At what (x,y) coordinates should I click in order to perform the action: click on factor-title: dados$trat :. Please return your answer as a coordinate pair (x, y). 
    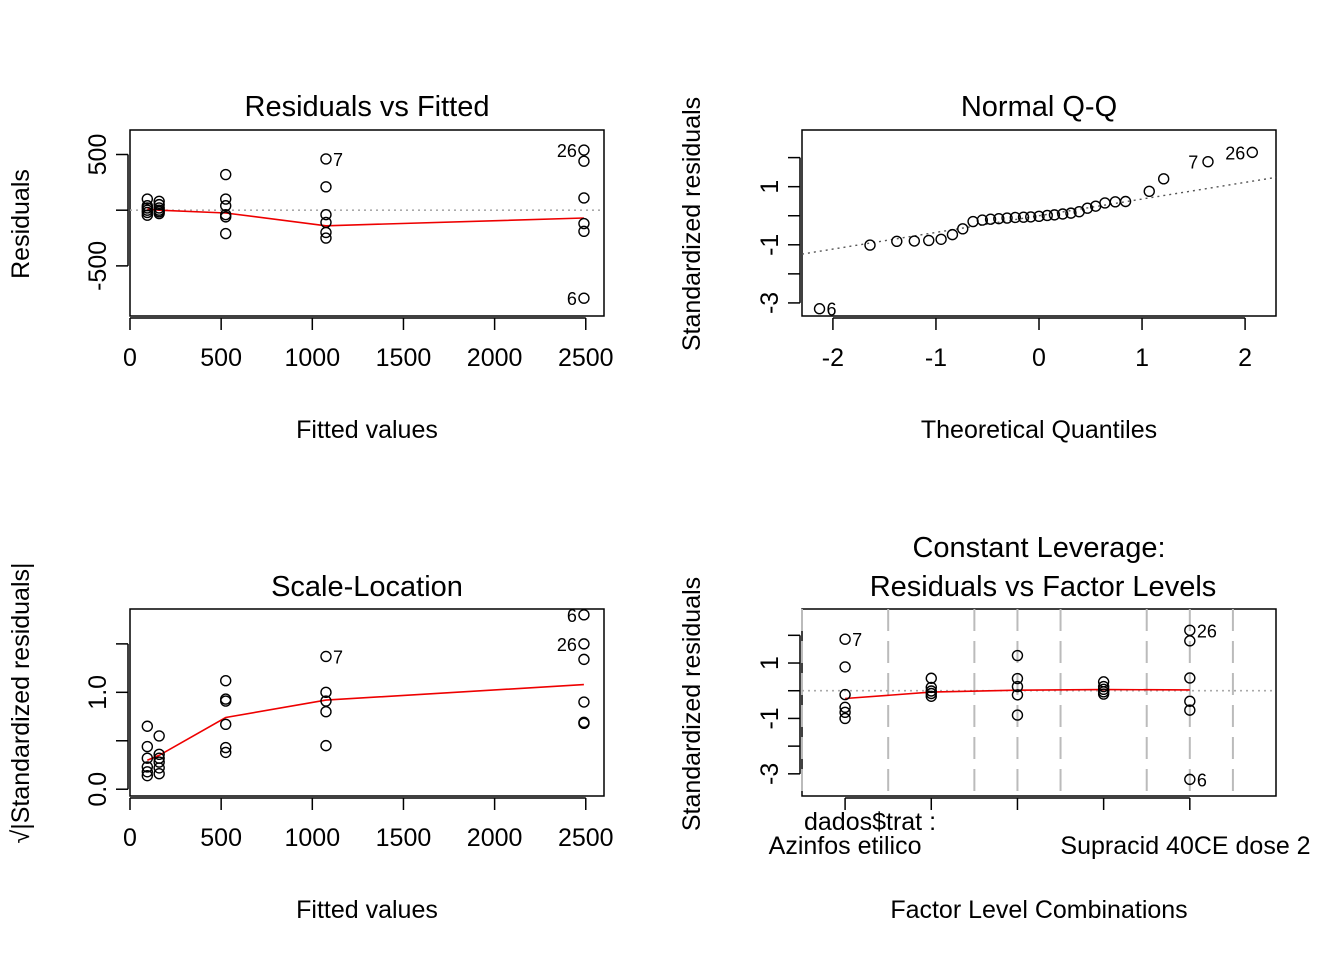
    Looking at the image, I should click on (870, 822).